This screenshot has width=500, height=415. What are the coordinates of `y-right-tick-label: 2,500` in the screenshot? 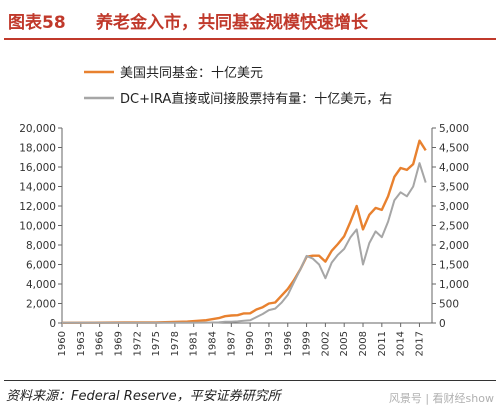 It's located at (454, 227).